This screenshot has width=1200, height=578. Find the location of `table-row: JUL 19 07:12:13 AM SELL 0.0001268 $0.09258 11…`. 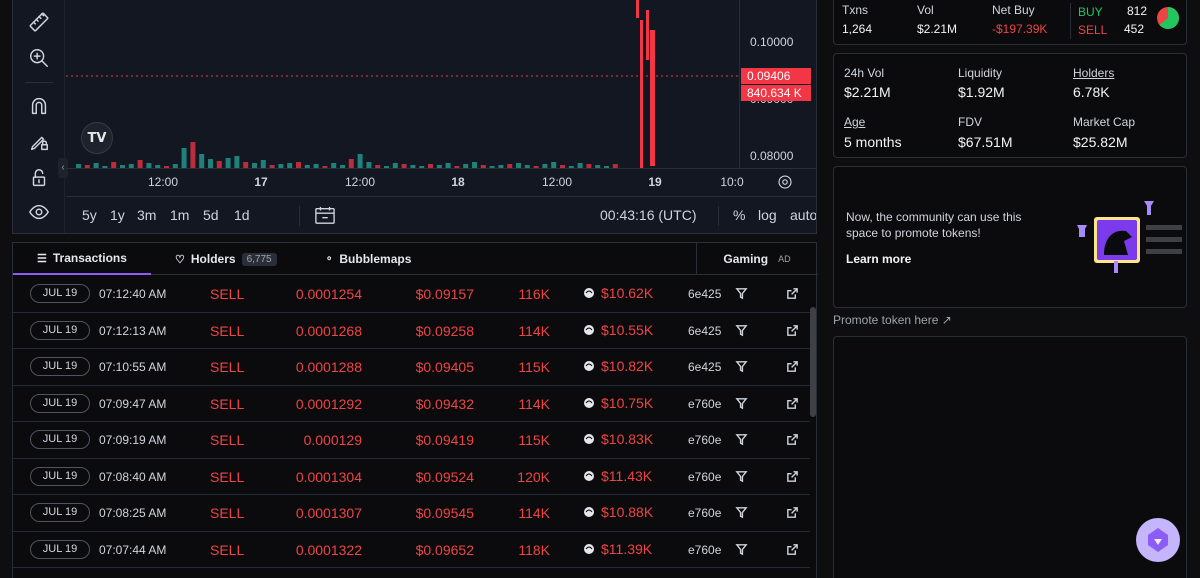

table-row: JUL 19 07:12:13 AM SELL 0.0001268 $0.09258 11… is located at coordinates (411, 331).